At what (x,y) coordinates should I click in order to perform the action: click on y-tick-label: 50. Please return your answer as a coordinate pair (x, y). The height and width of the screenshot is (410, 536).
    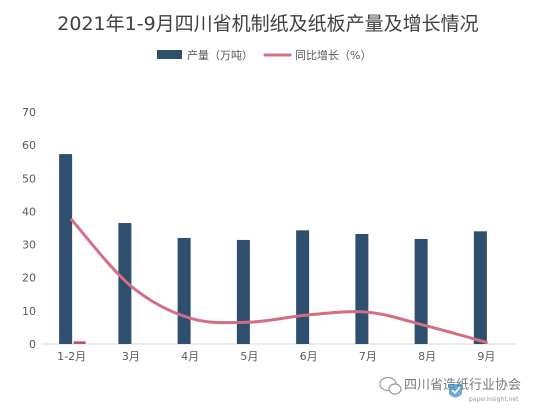
    Looking at the image, I should click on (29, 178).